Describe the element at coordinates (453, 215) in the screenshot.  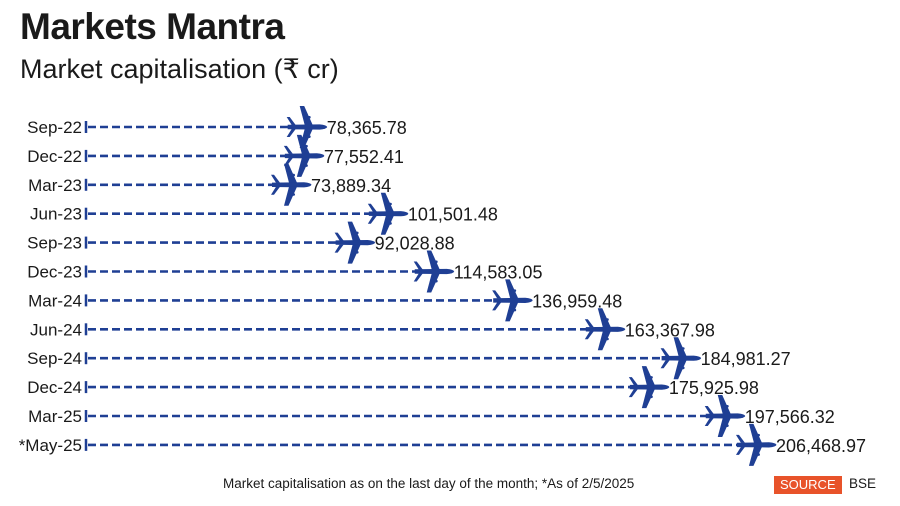
I see `value-label: 101,501.48` at that location.